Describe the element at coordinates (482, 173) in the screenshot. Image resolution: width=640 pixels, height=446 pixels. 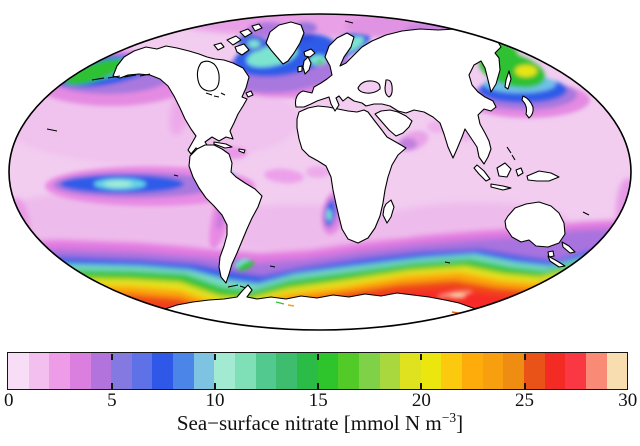
I see `sumatra` at that location.